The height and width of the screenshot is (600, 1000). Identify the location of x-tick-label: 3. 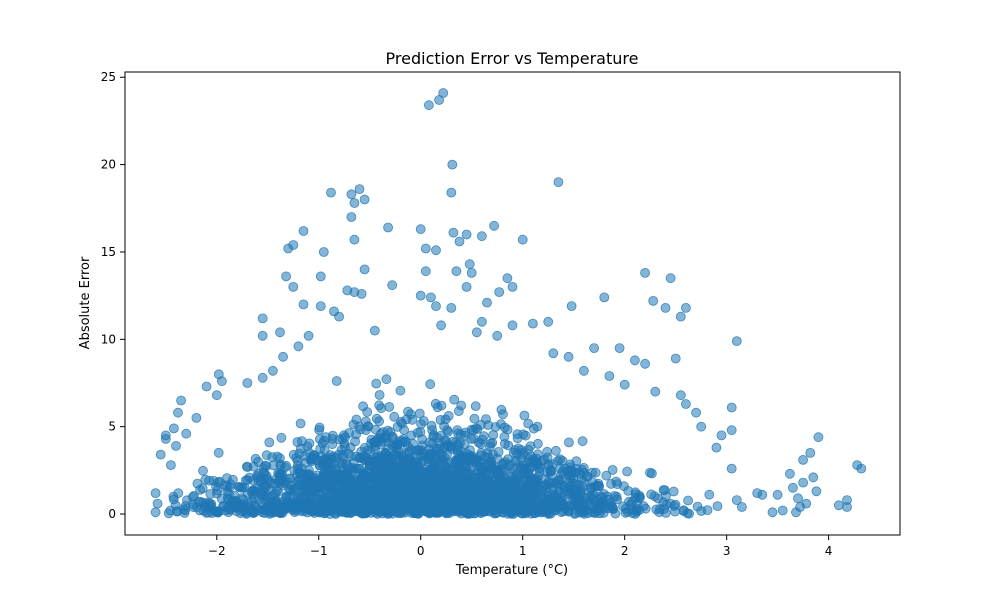
(727, 551).